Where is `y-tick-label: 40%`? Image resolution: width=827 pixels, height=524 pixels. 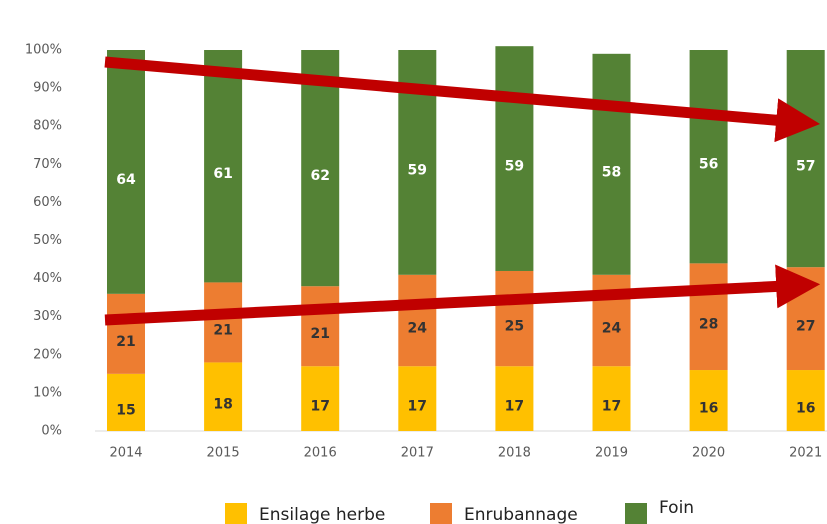 y-tick-label: 40% is located at coordinates (47, 278).